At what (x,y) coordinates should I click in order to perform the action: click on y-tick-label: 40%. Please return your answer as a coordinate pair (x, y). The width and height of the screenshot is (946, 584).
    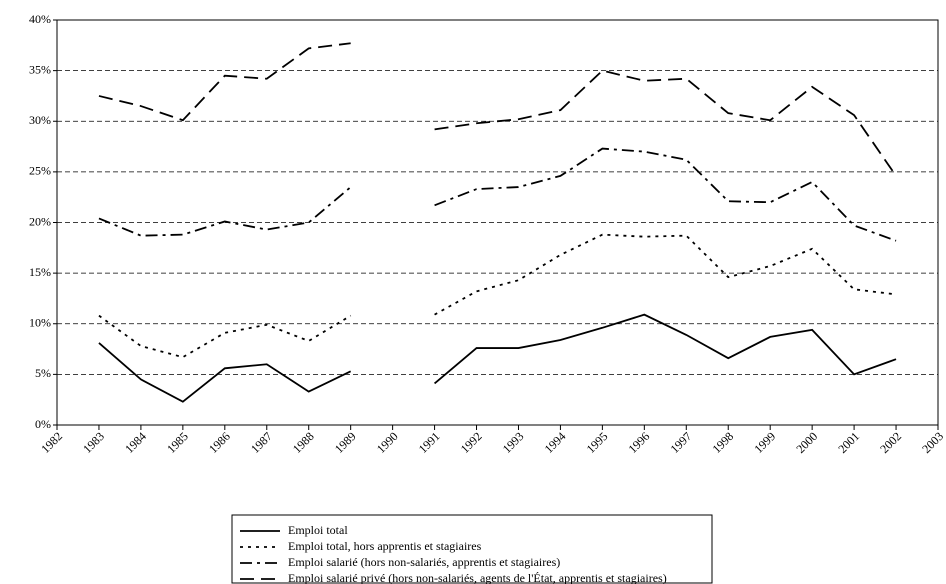
    Looking at the image, I should click on (40, 19).